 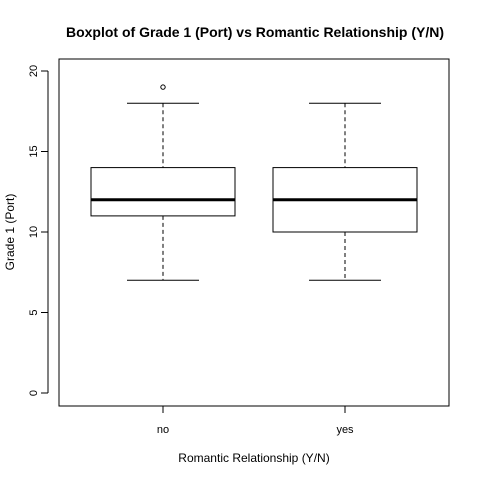 I want to click on box-yes, so click(x=345, y=191).